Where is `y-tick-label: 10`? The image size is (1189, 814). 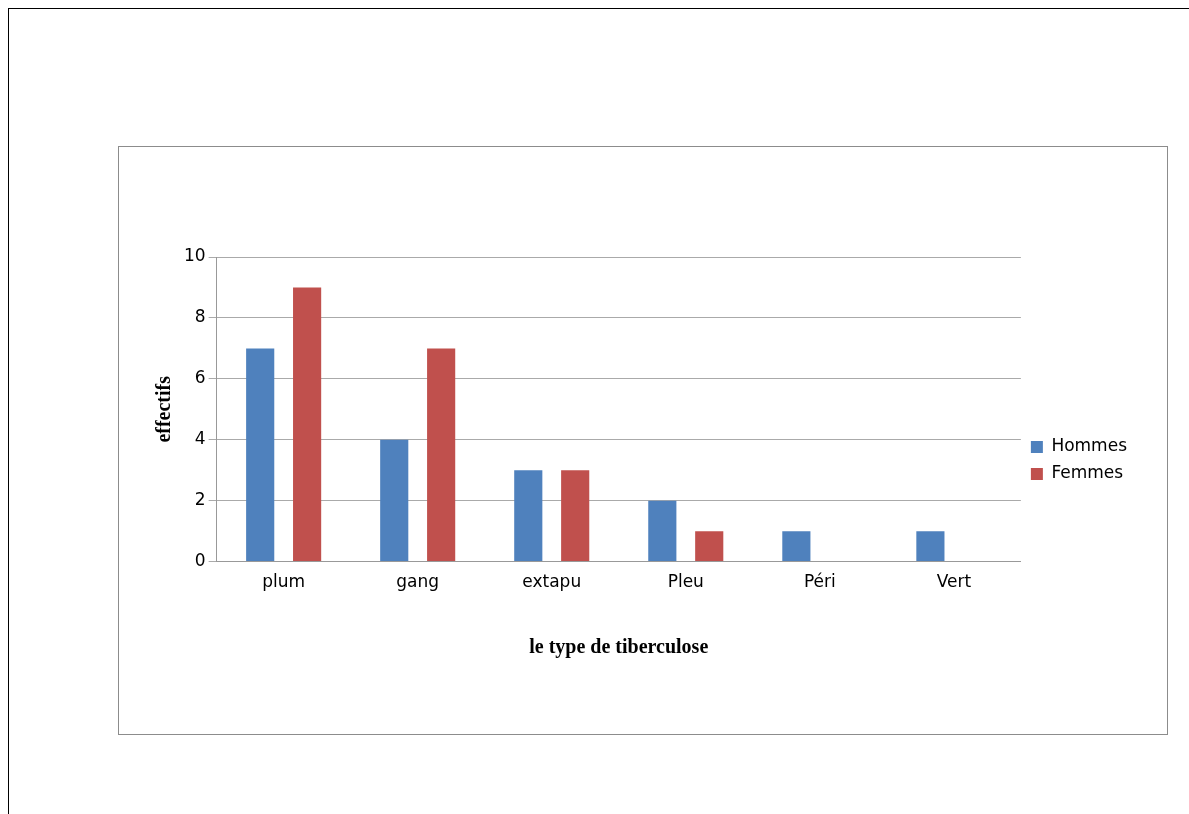 y-tick-label: 10 is located at coordinates (194, 255).